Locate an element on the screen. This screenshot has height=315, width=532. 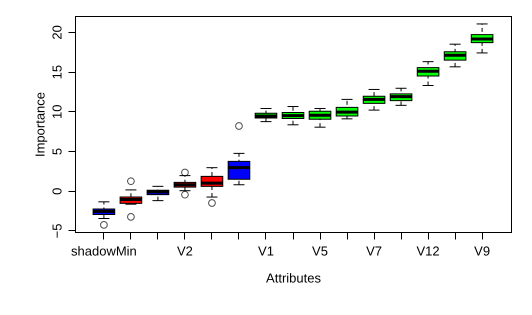
x-axis-title: Attributes is located at coordinates (294, 278).